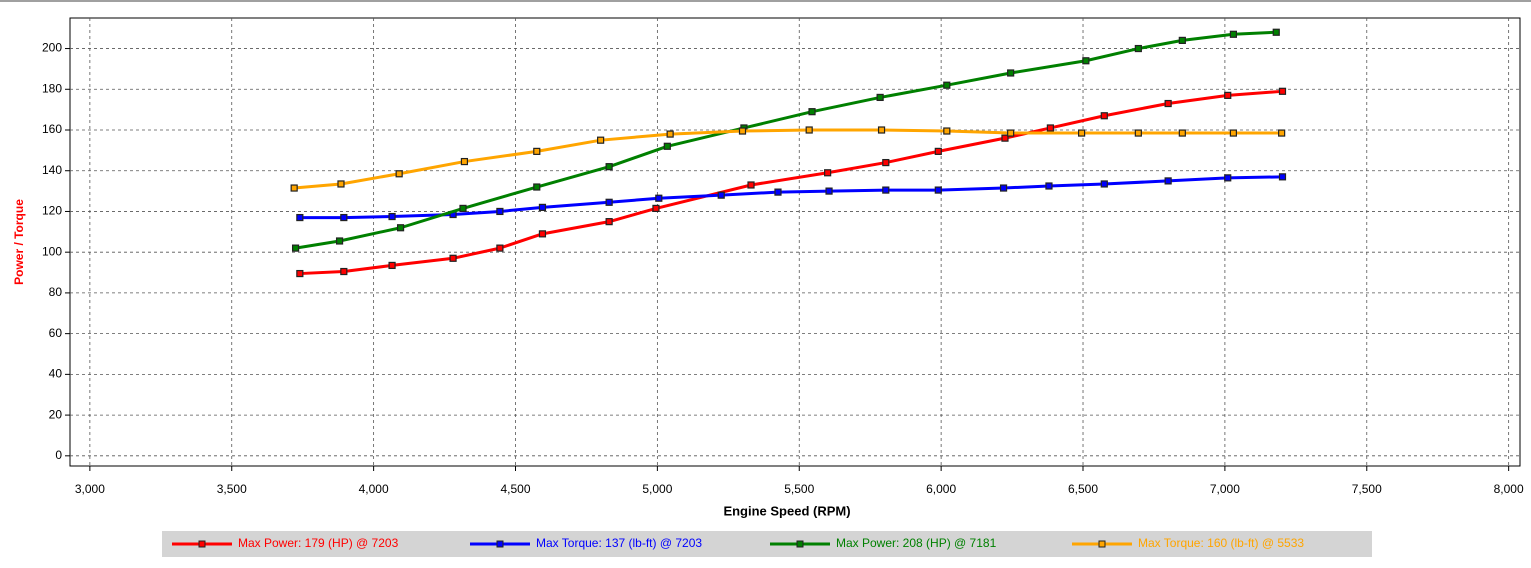 The width and height of the screenshot is (1531, 568). I want to click on y-tick-label: 120, so click(52, 211).